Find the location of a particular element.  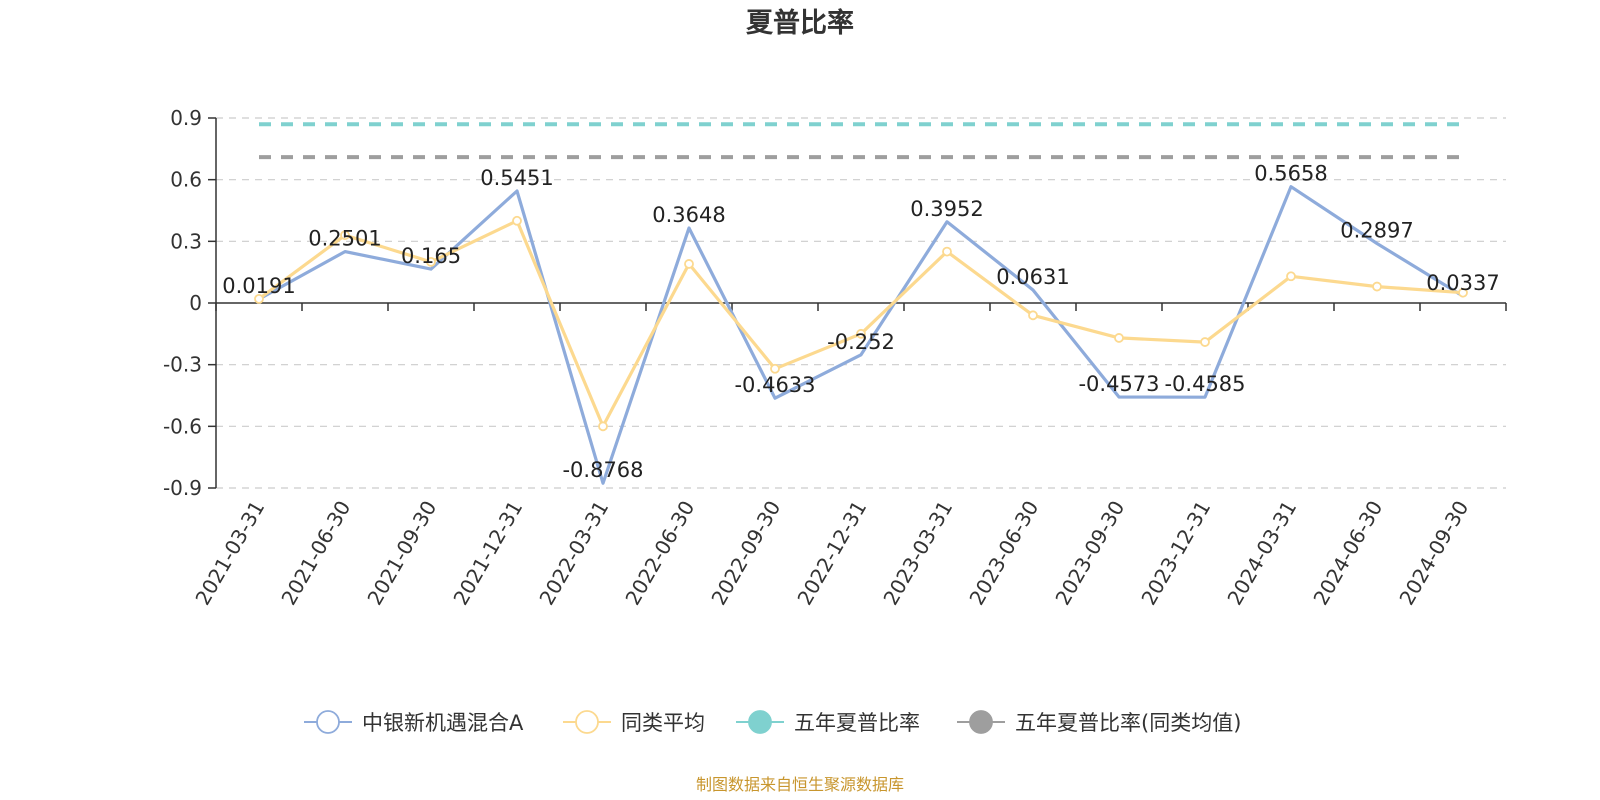

data-label: 0.2897 is located at coordinates (1376, 230).